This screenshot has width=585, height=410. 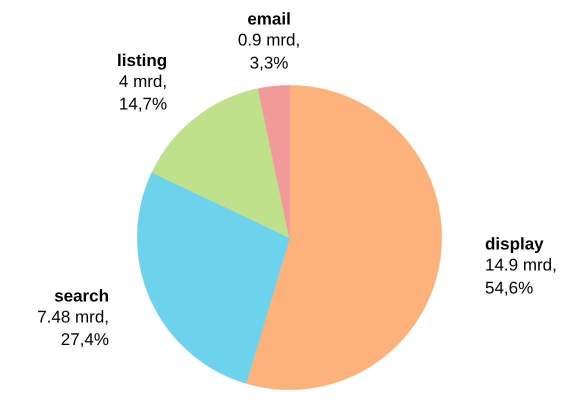 What do you see at coordinates (269, 51) in the screenshot?
I see `data-label: 0.9 mrd, 3,3%` at bounding box center [269, 51].